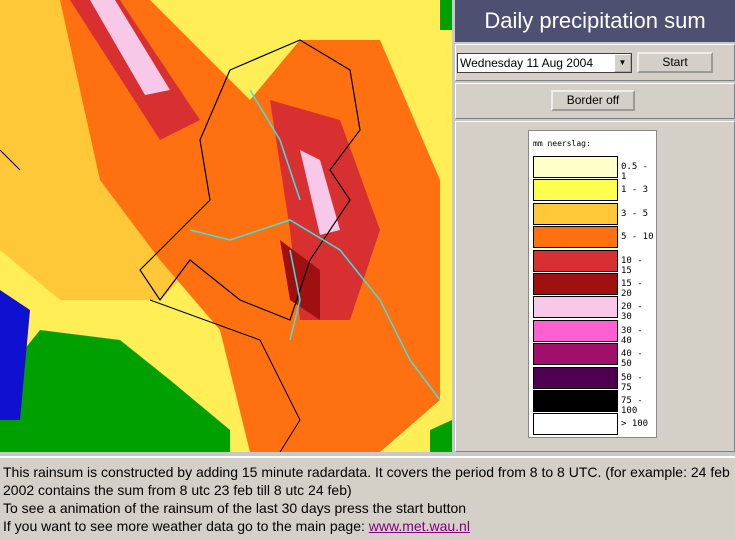 This screenshot has height=540, width=735. Describe the element at coordinates (635, 213) in the screenshot. I see `legend-label: 3 - 5` at that location.